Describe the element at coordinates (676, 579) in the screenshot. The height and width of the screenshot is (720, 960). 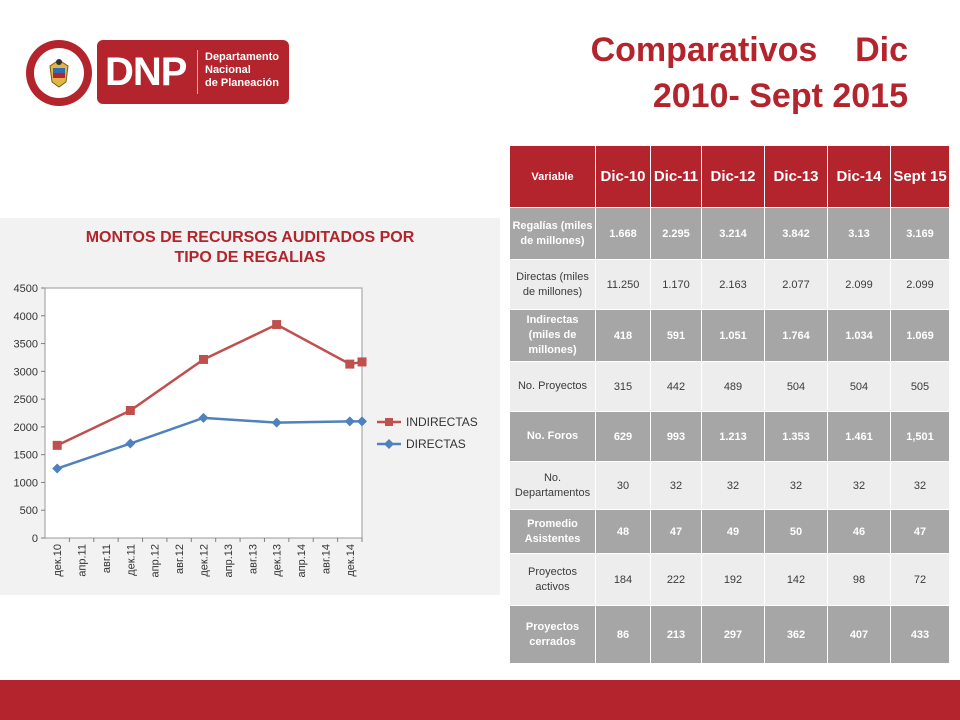
I see `table-cell: 222` at that location.